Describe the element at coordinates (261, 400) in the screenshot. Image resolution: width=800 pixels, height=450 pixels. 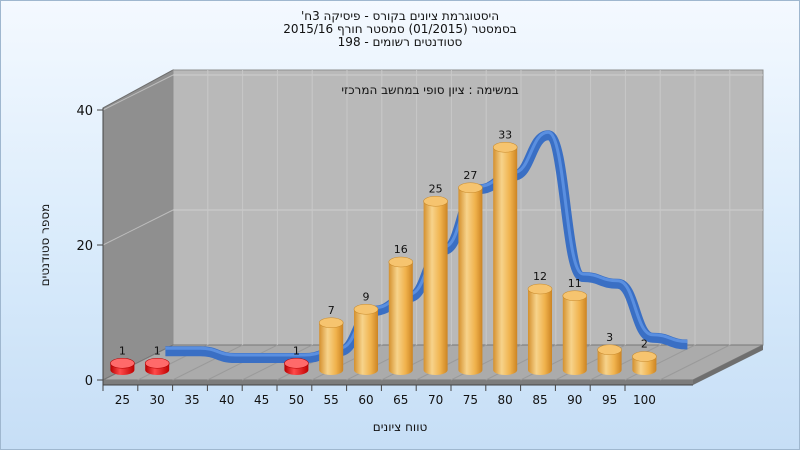
I see `x-tick-label-45: 45` at that location.